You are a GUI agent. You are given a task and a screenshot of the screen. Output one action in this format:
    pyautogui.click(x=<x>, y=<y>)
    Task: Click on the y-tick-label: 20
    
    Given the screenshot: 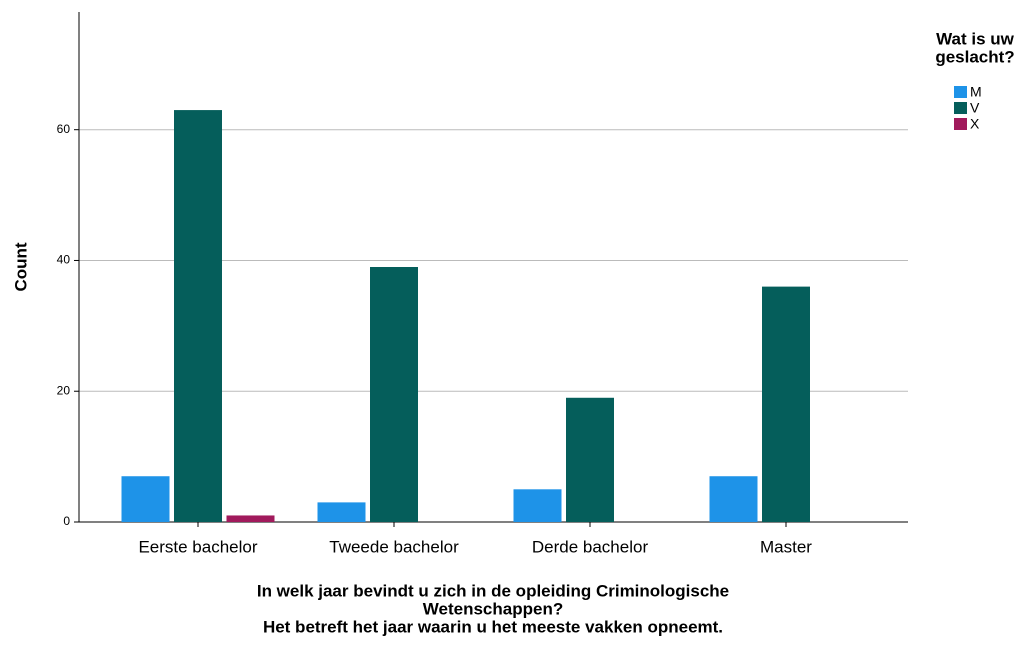 What is the action you would take?
    pyautogui.click(x=64, y=390)
    